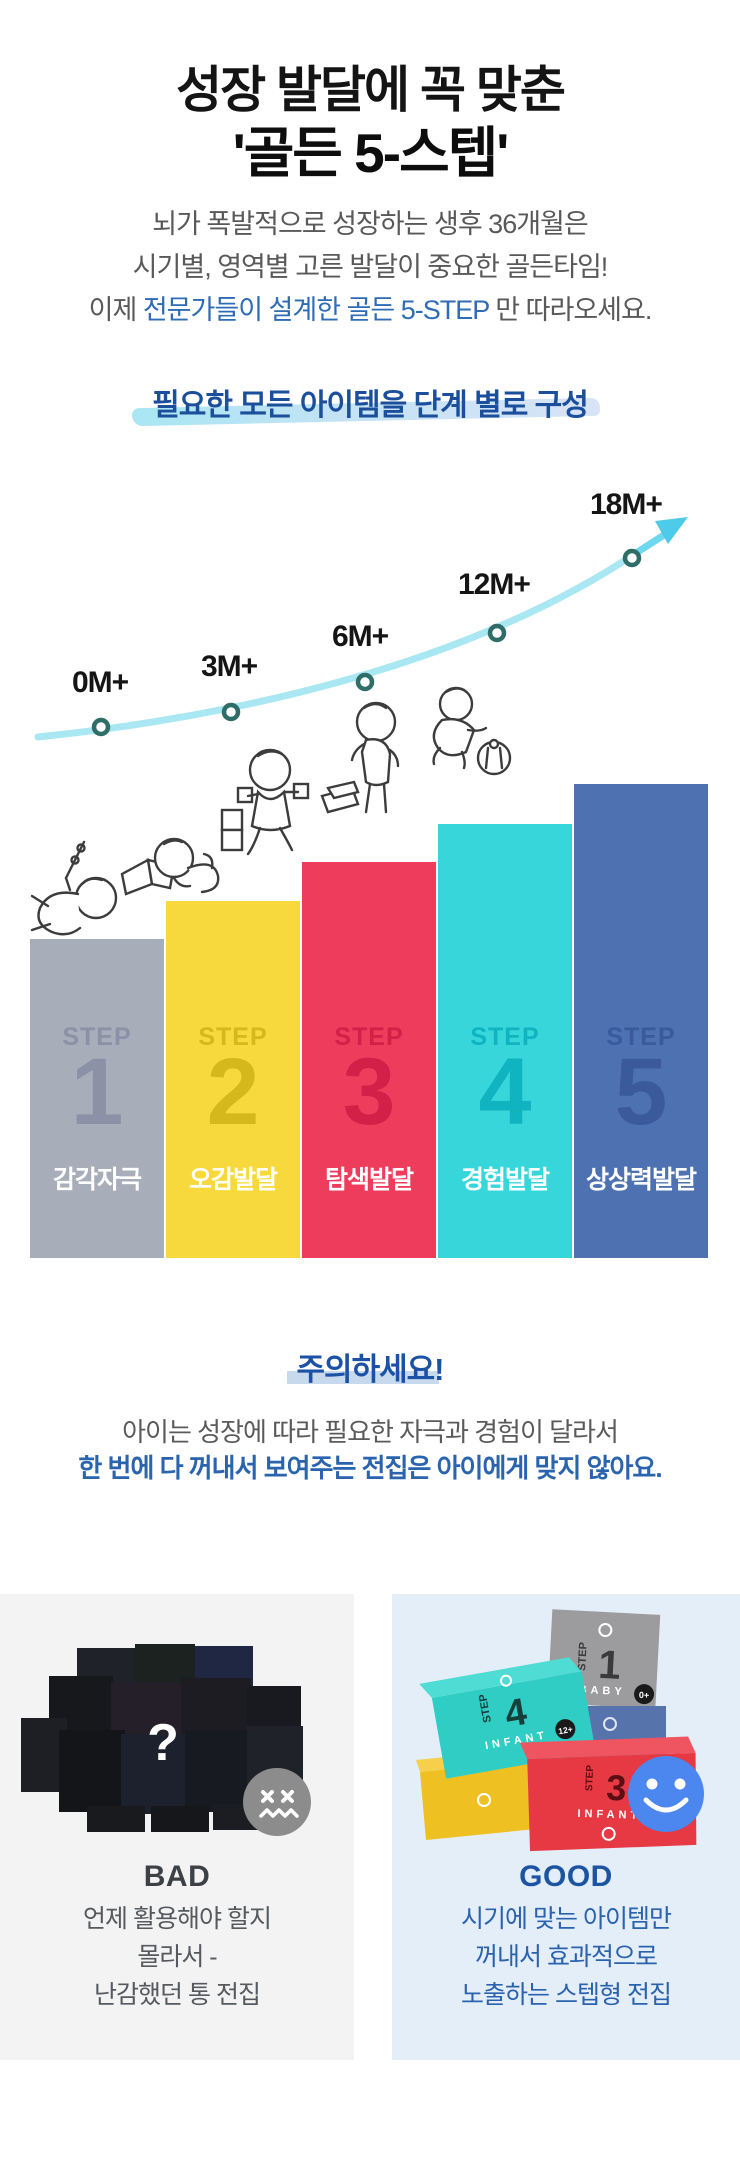 The image size is (740, 2165). I want to click on step-bar-5: STEP 5 상상력발달, so click(641, 1021).